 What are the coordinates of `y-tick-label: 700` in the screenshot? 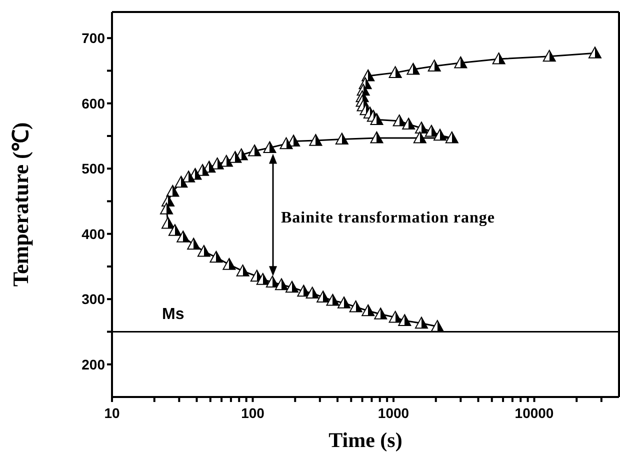 It's located at (94, 38).